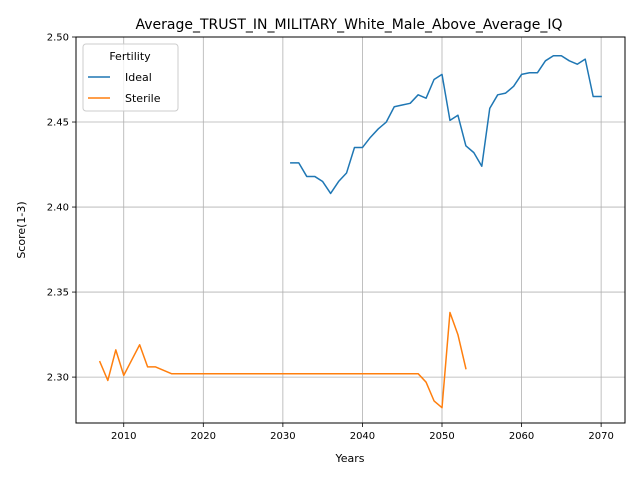  Describe the element at coordinates (58, 293) in the screenshot. I see `y-tick-label: 2.35` at that location.